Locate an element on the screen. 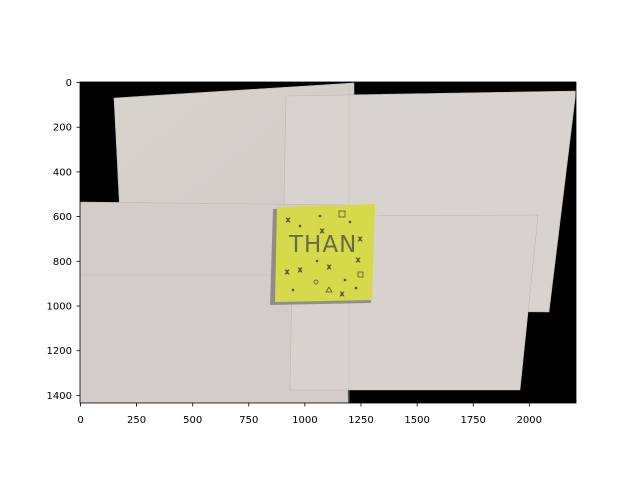 The image size is (640, 484). x-tick-label: 250 is located at coordinates (136, 420).